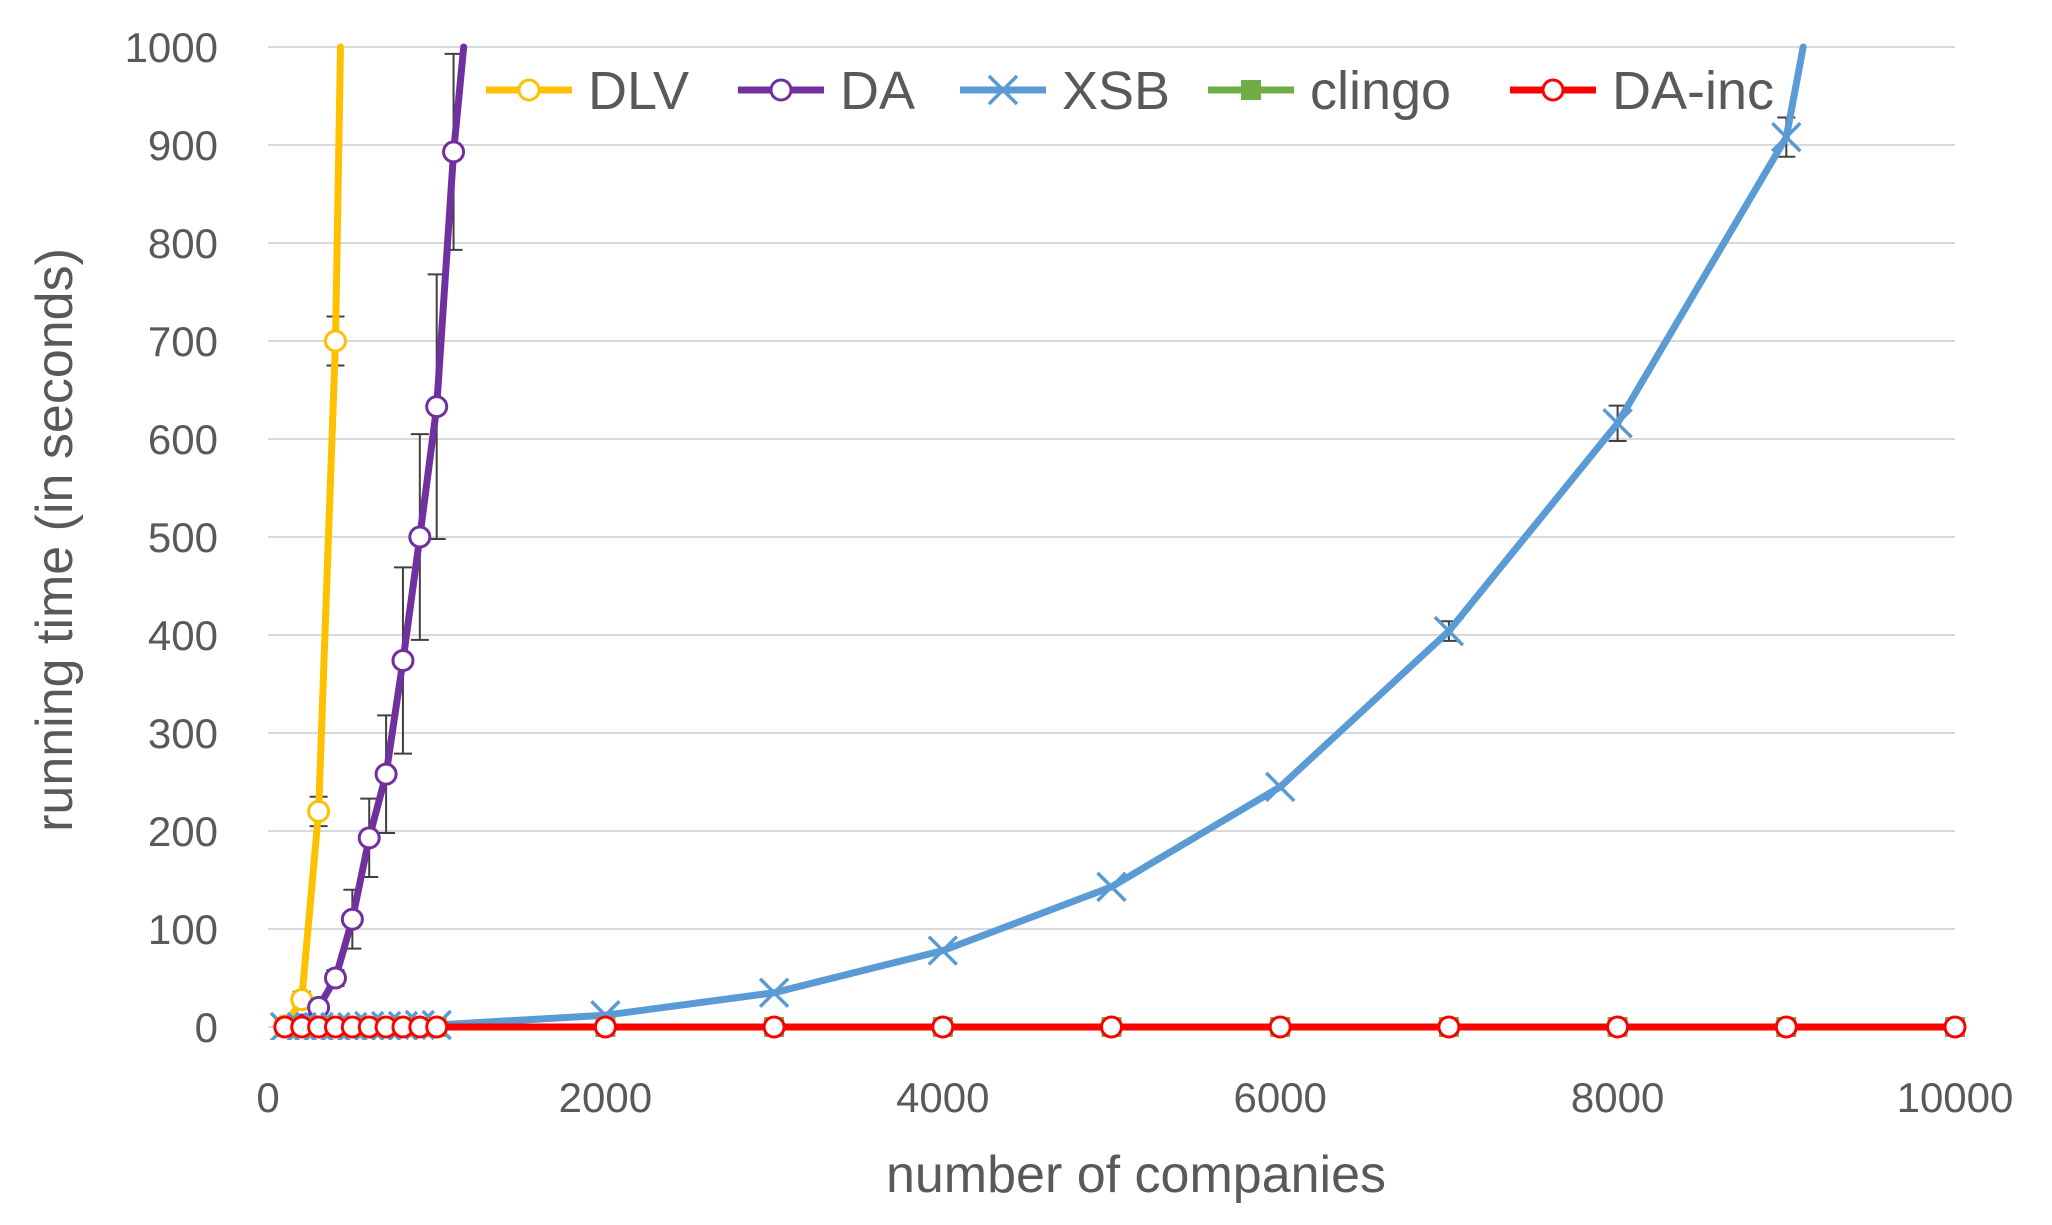 This screenshot has width=2052, height=1225. I want to click on legend-marker-dlv, so click(529, 90).